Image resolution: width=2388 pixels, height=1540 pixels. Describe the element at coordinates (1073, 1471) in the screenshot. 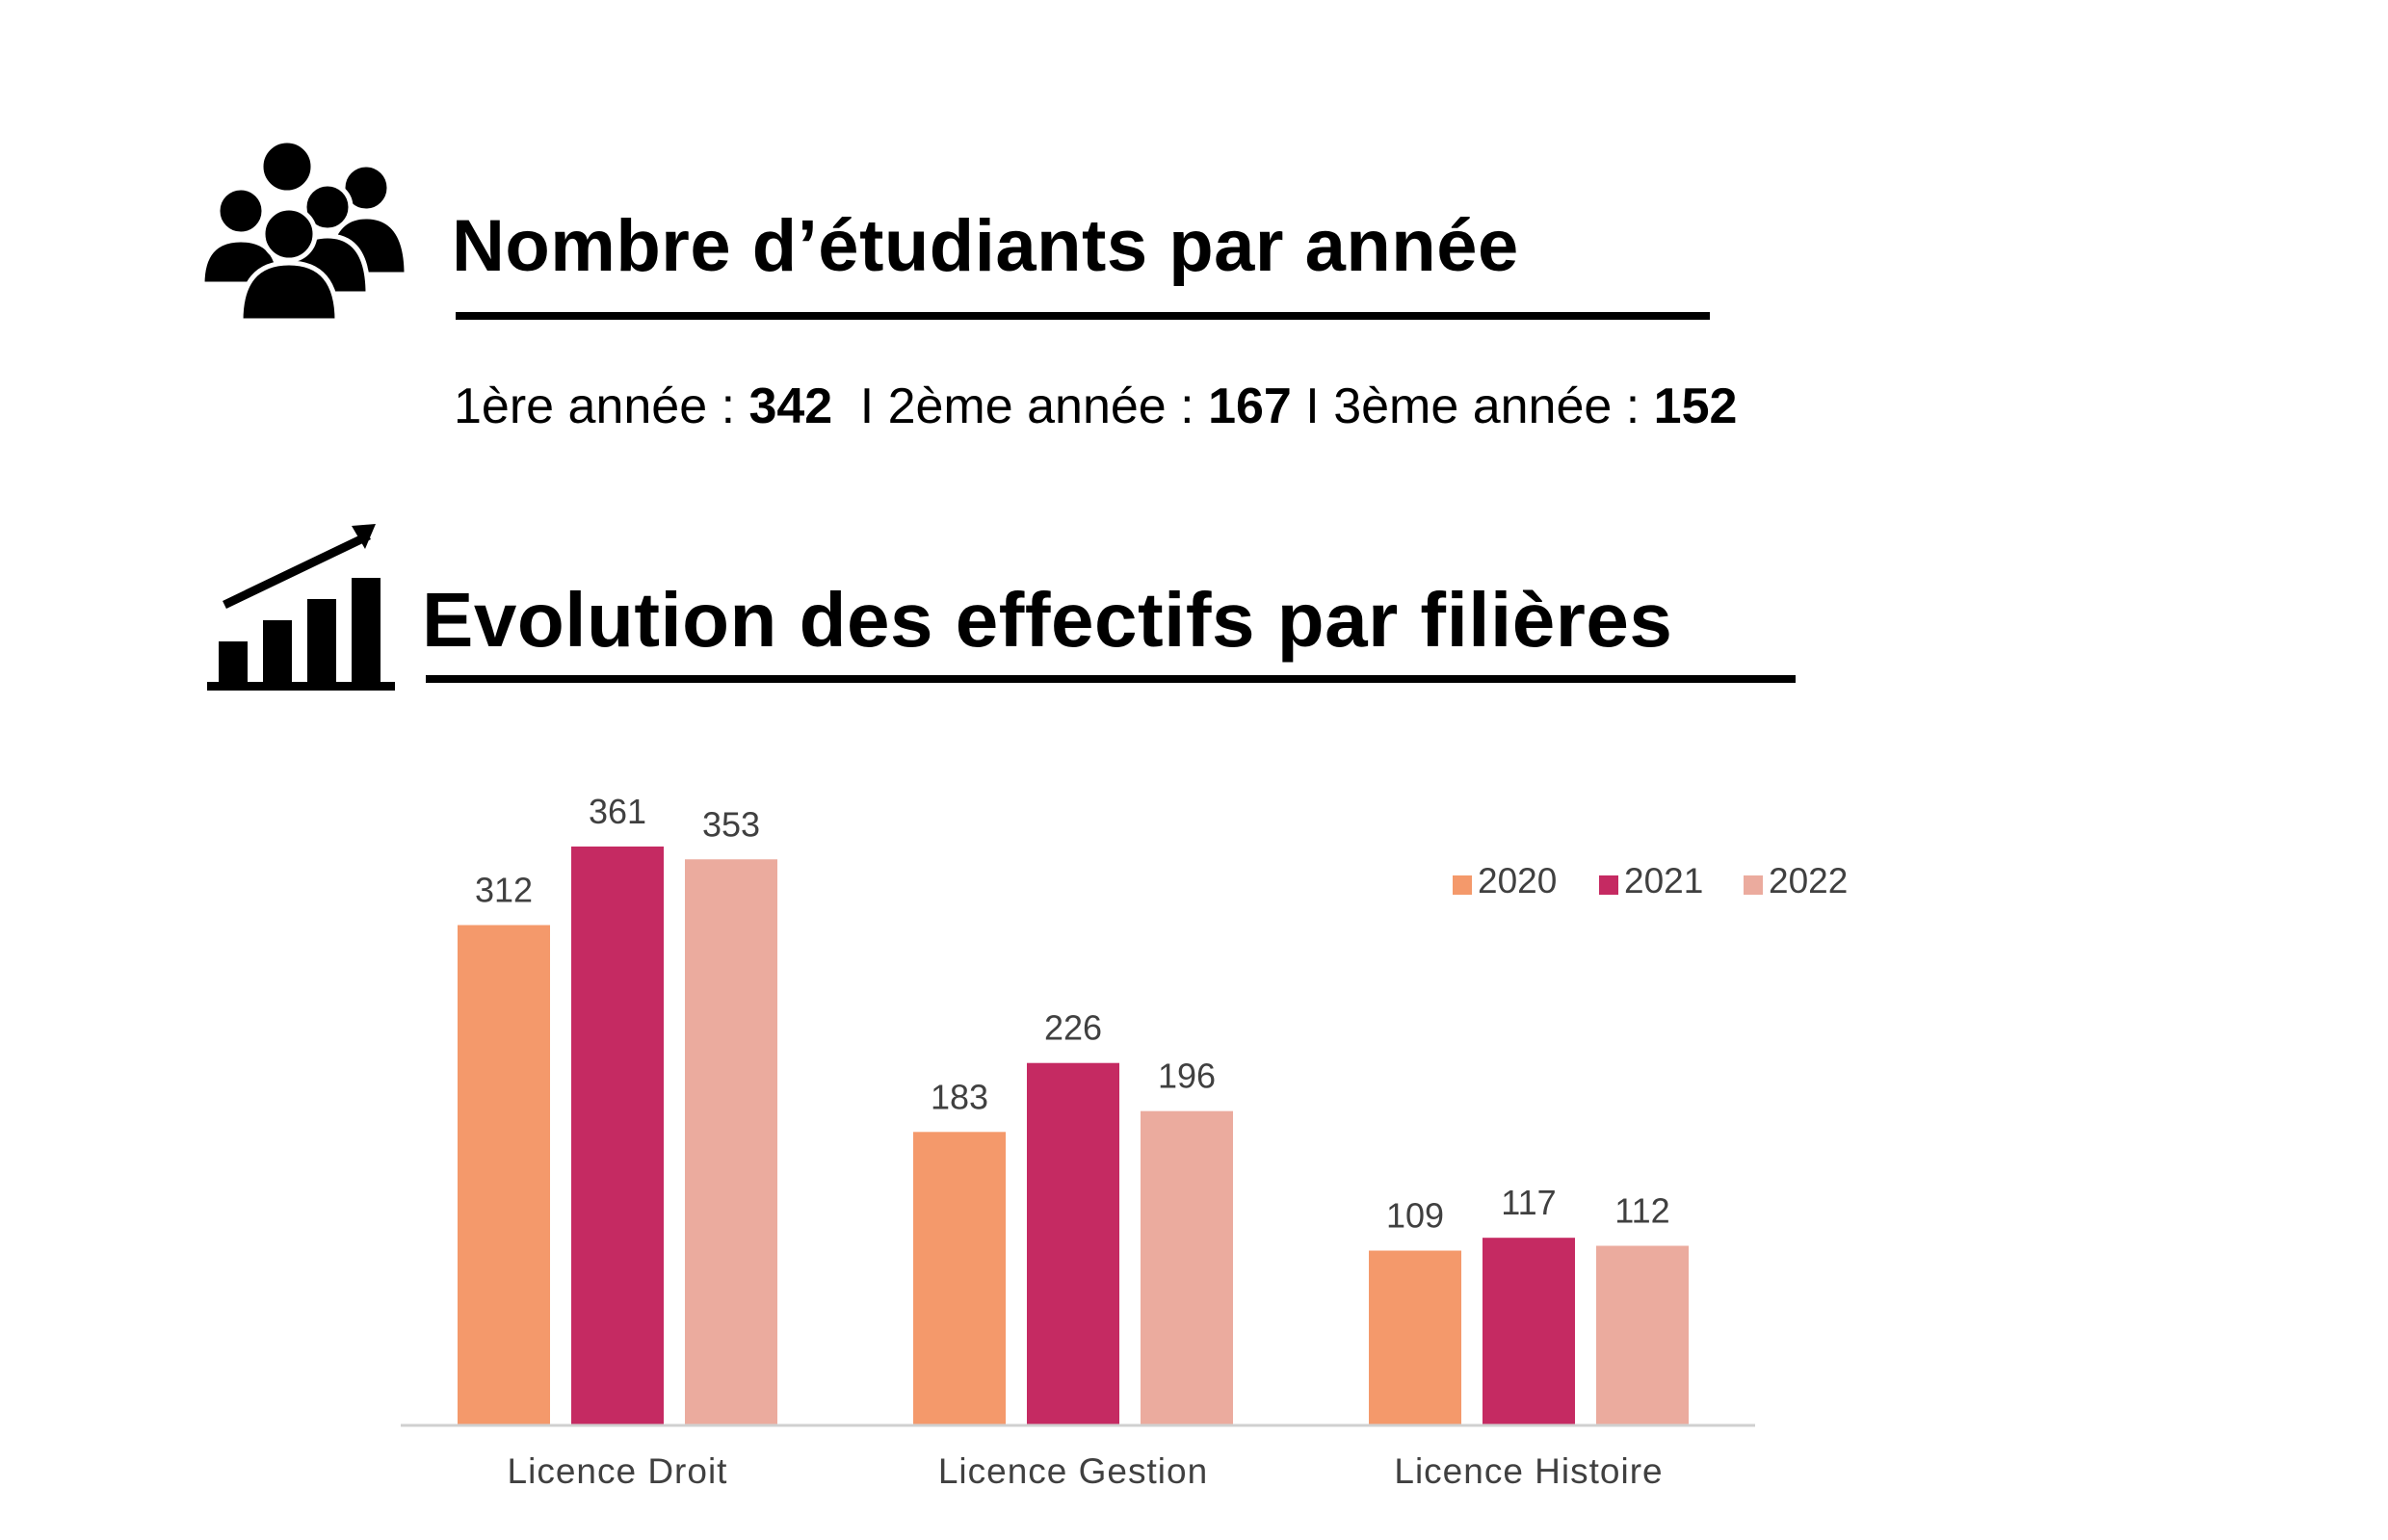

I see `x-tick-label: Licence Gestion` at that location.